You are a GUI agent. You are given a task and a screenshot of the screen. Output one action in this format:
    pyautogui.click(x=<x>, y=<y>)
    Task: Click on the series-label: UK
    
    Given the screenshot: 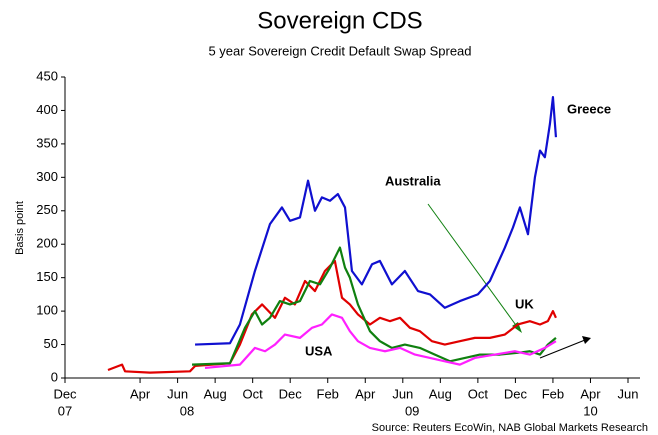 What is the action you would take?
    pyautogui.click(x=524, y=303)
    